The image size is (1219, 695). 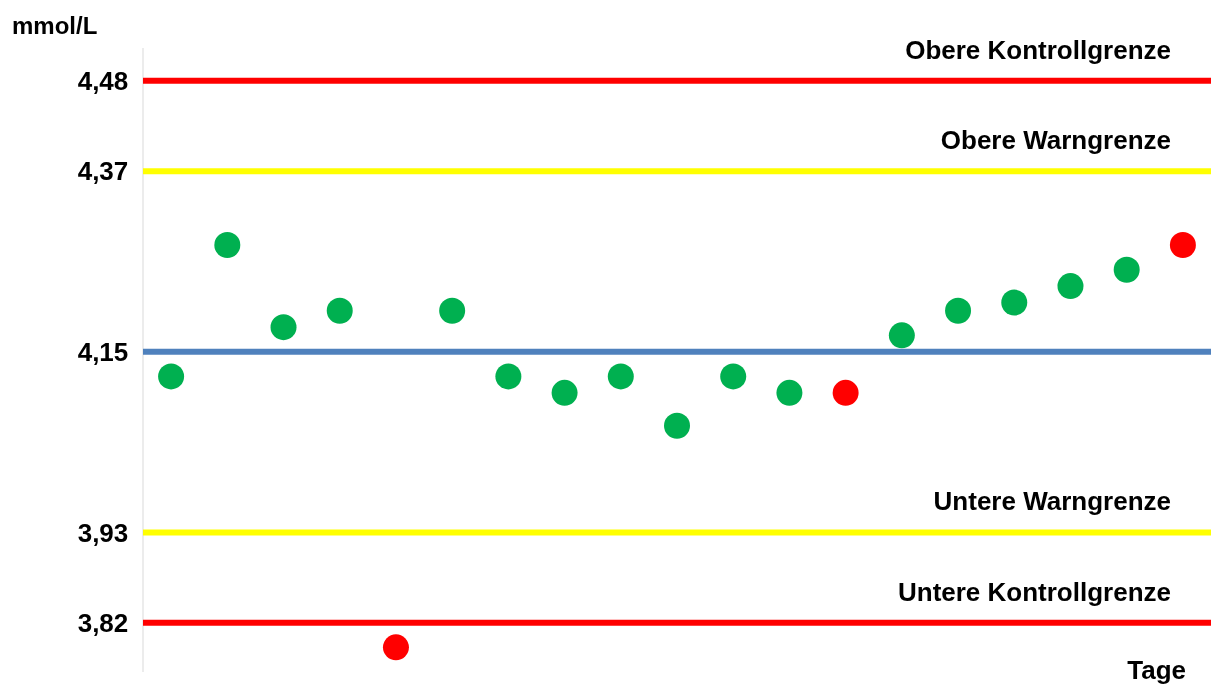 What do you see at coordinates (103, 351) in the screenshot?
I see `y-tick-label: 4,15` at bounding box center [103, 351].